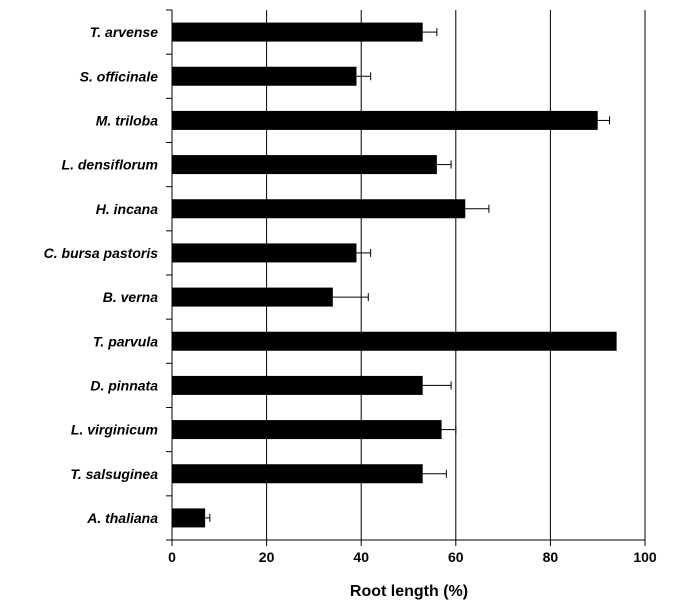 The width and height of the screenshot is (675, 605). Describe the element at coordinates (127, 209) in the screenshot. I see `category-label-h-incana: H. incana` at that location.